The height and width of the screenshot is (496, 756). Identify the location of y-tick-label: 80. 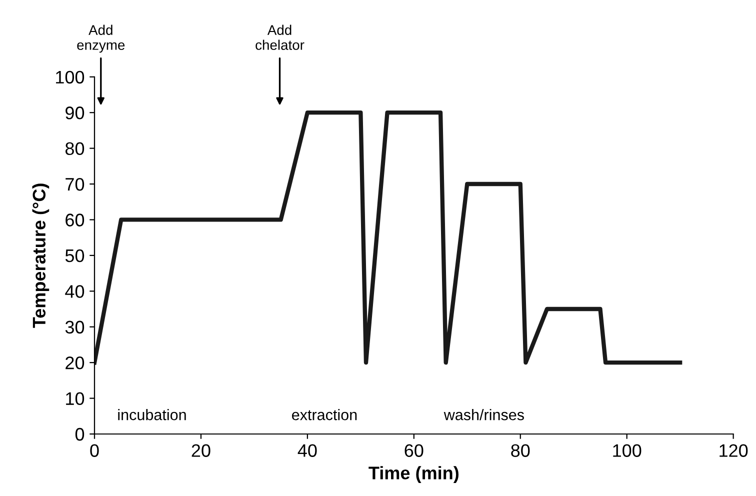
(74, 149).